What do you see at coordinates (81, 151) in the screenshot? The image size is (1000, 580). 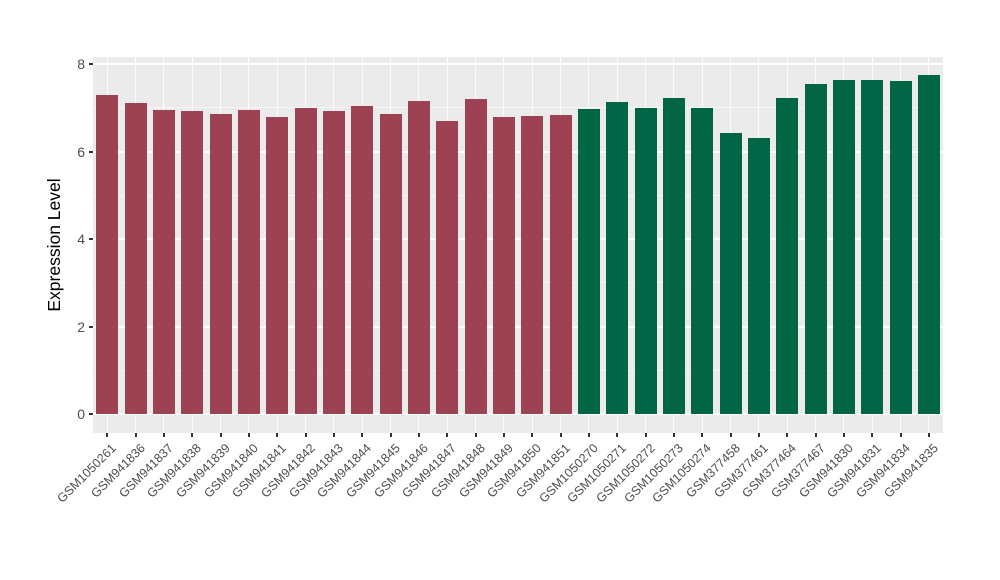 I see `y-tick-label: 6` at bounding box center [81, 151].